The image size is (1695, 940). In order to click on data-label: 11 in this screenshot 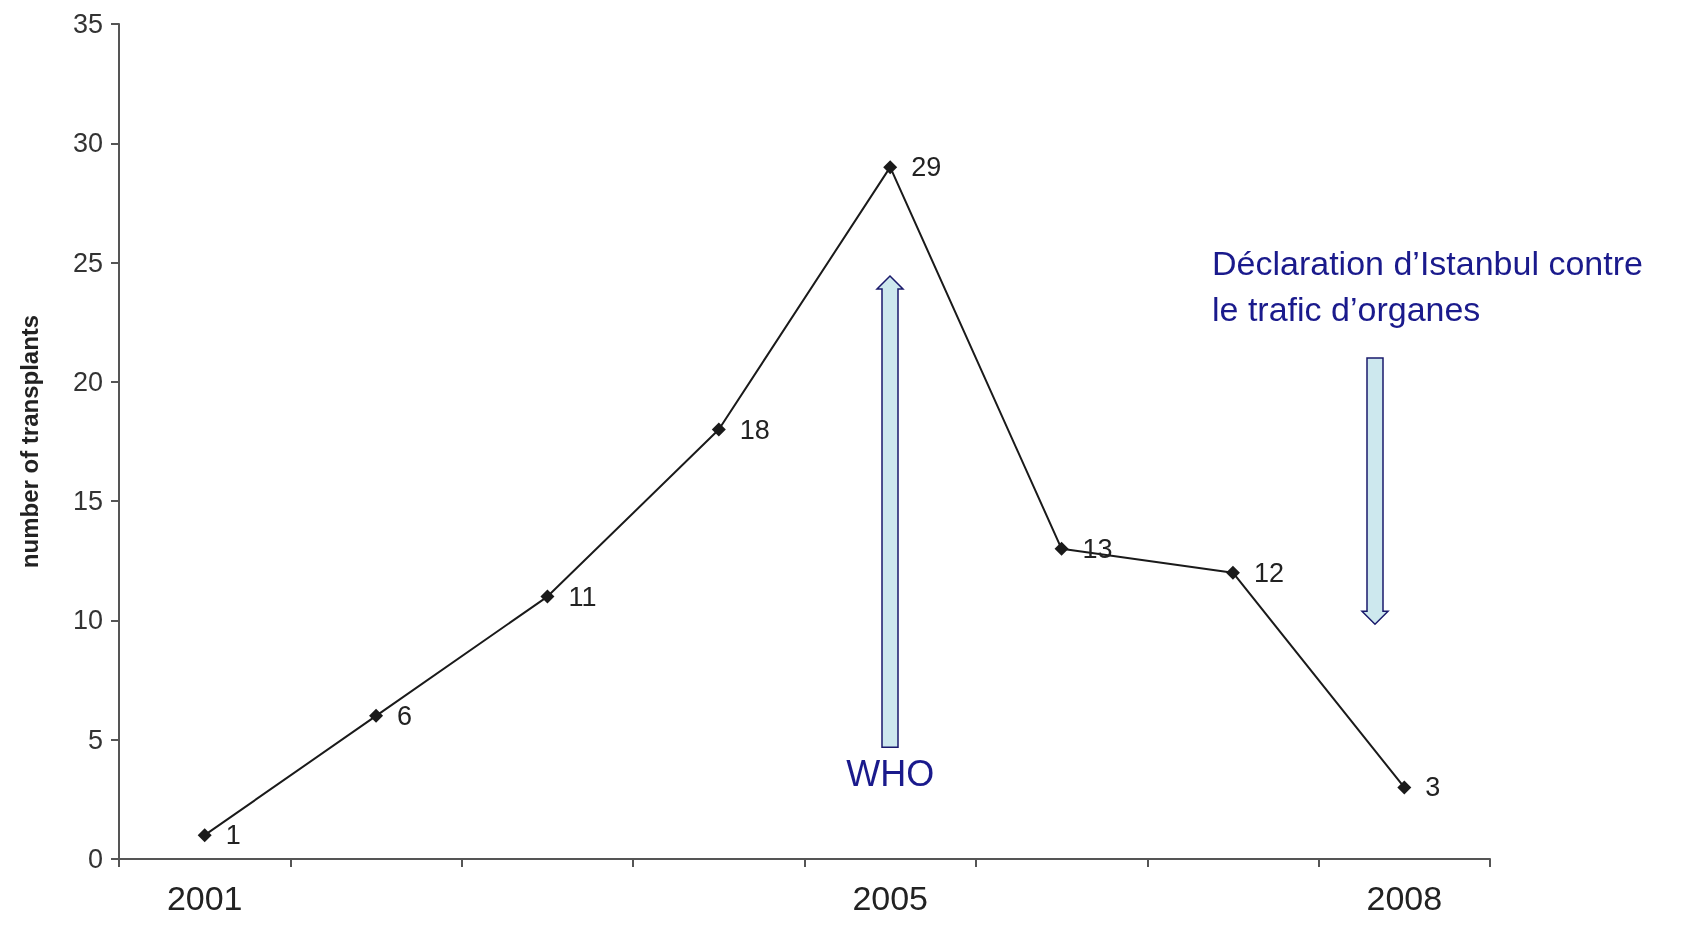, I will do `click(582, 596)`.